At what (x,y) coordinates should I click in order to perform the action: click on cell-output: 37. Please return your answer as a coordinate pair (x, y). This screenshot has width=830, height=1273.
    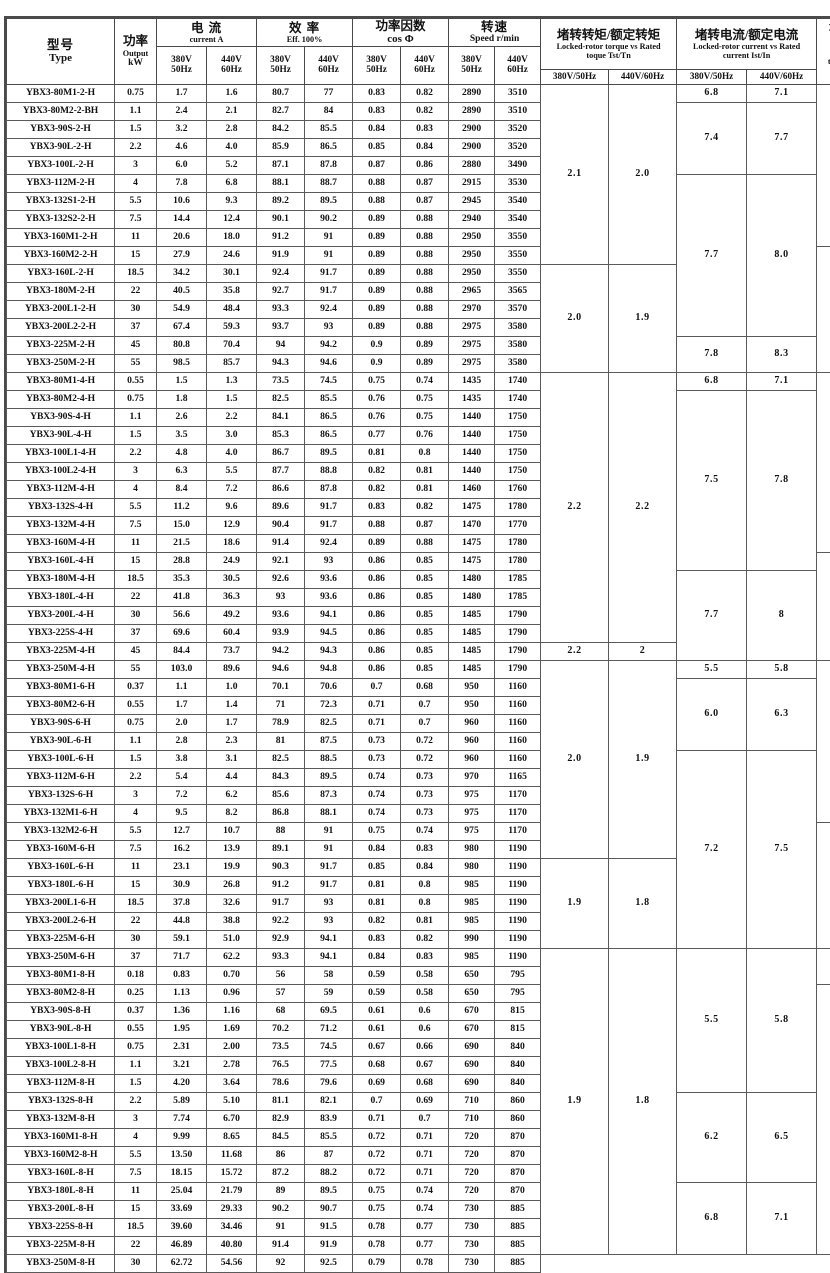
    Looking at the image, I should click on (136, 957).